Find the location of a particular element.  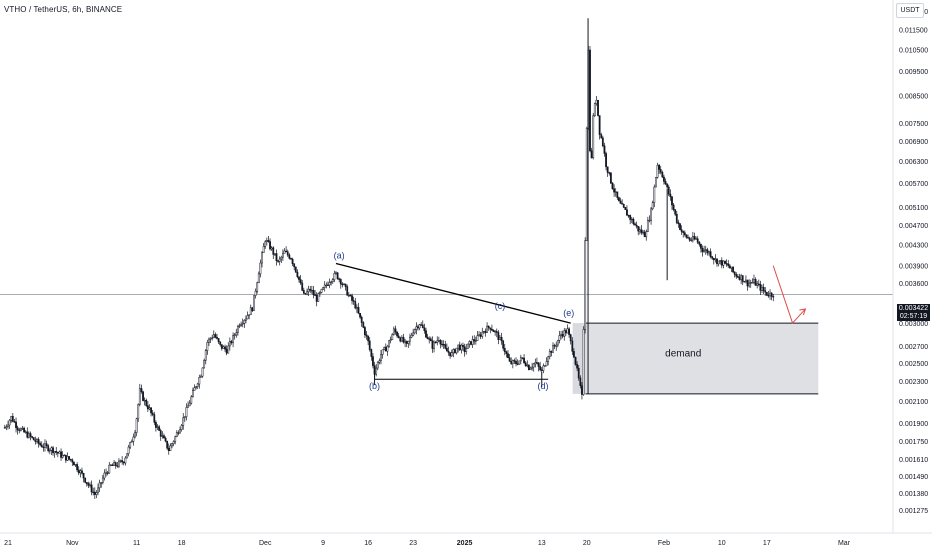

price-tick-label: 0.001750 is located at coordinates (913, 442).